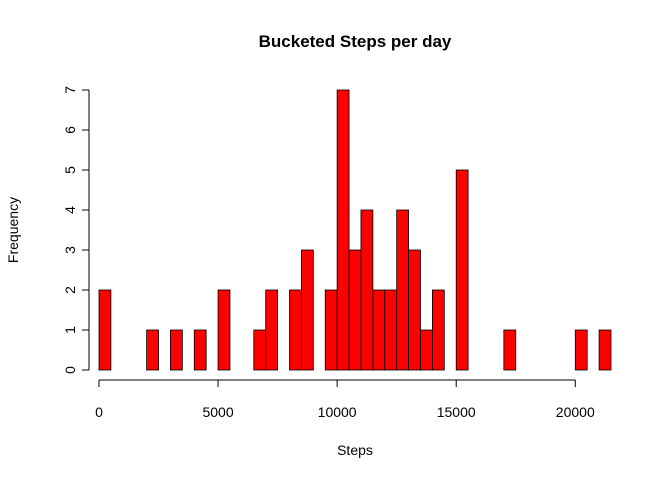  What do you see at coordinates (355, 41) in the screenshot?
I see `chart-title: Bucketed Steps per day` at bounding box center [355, 41].